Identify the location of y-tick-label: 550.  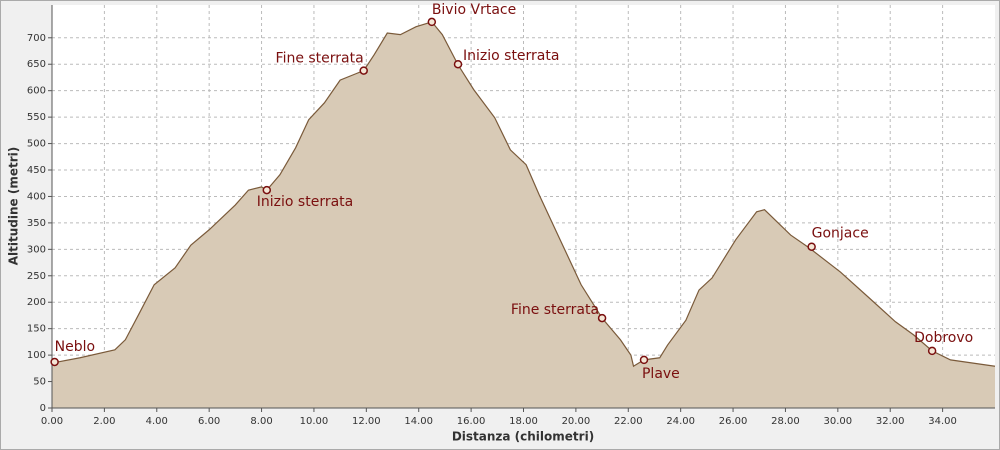
(36, 117).